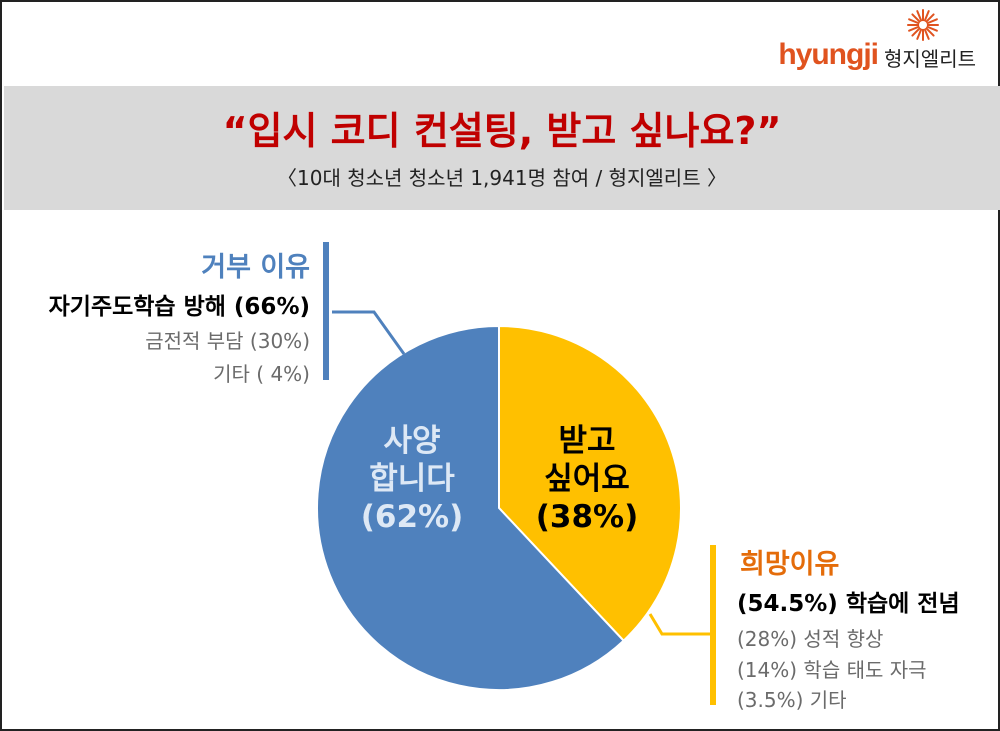 The height and width of the screenshot is (731, 1000). I want to click on sunburst-icon, so click(923, 25).